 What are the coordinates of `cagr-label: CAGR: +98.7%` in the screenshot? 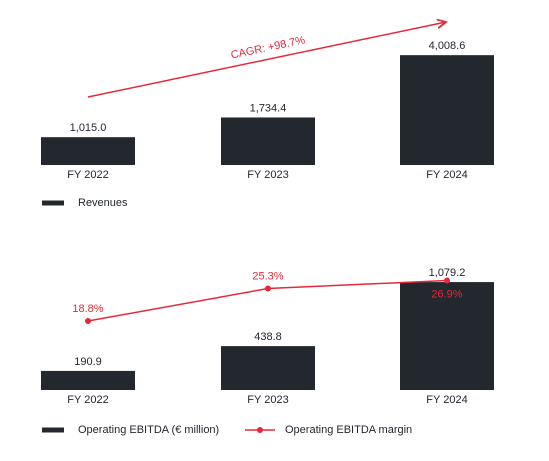 It's located at (268, 47).